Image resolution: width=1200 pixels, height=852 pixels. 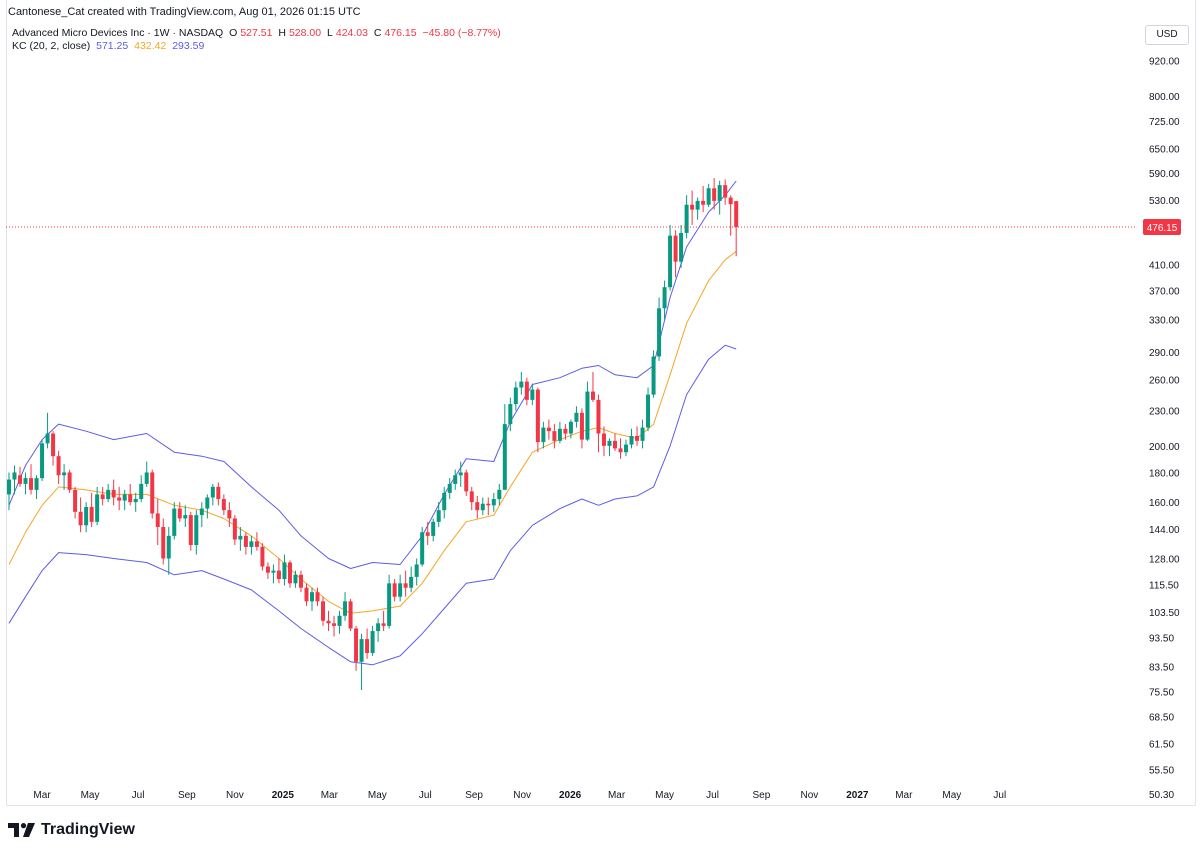 What do you see at coordinates (283, 795) in the screenshot?
I see `x-tick-label: 2025` at bounding box center [283, 795].